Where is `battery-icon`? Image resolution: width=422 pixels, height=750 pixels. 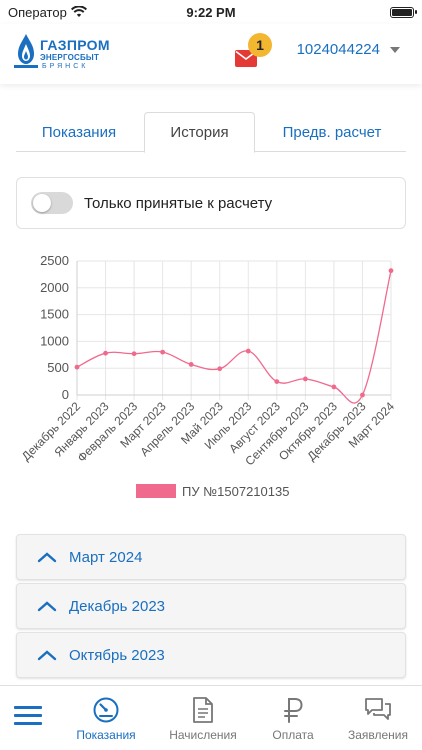
battery-icon is located at coordinates (403, 12).